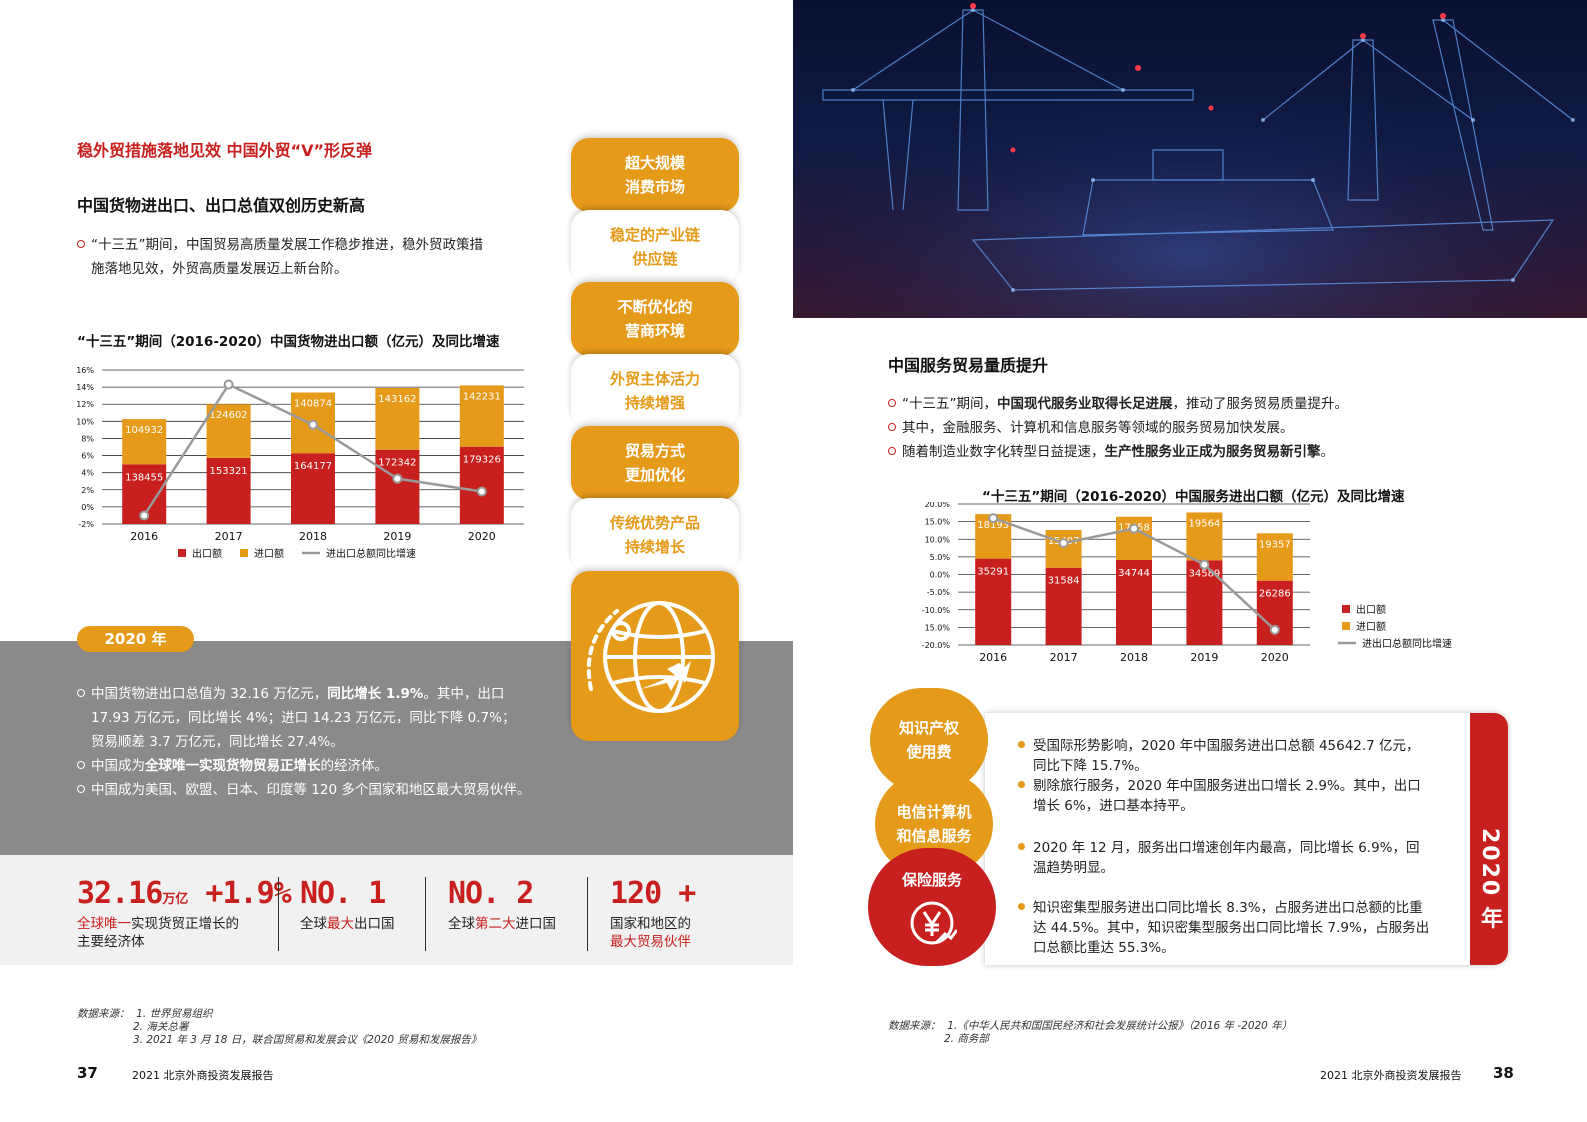 The height and width of the screenshot is (1122, 1587). Describe the element at coordinates (103, 1014) in the screenshot. I see `left-source-label: 数据来源：` at that location.